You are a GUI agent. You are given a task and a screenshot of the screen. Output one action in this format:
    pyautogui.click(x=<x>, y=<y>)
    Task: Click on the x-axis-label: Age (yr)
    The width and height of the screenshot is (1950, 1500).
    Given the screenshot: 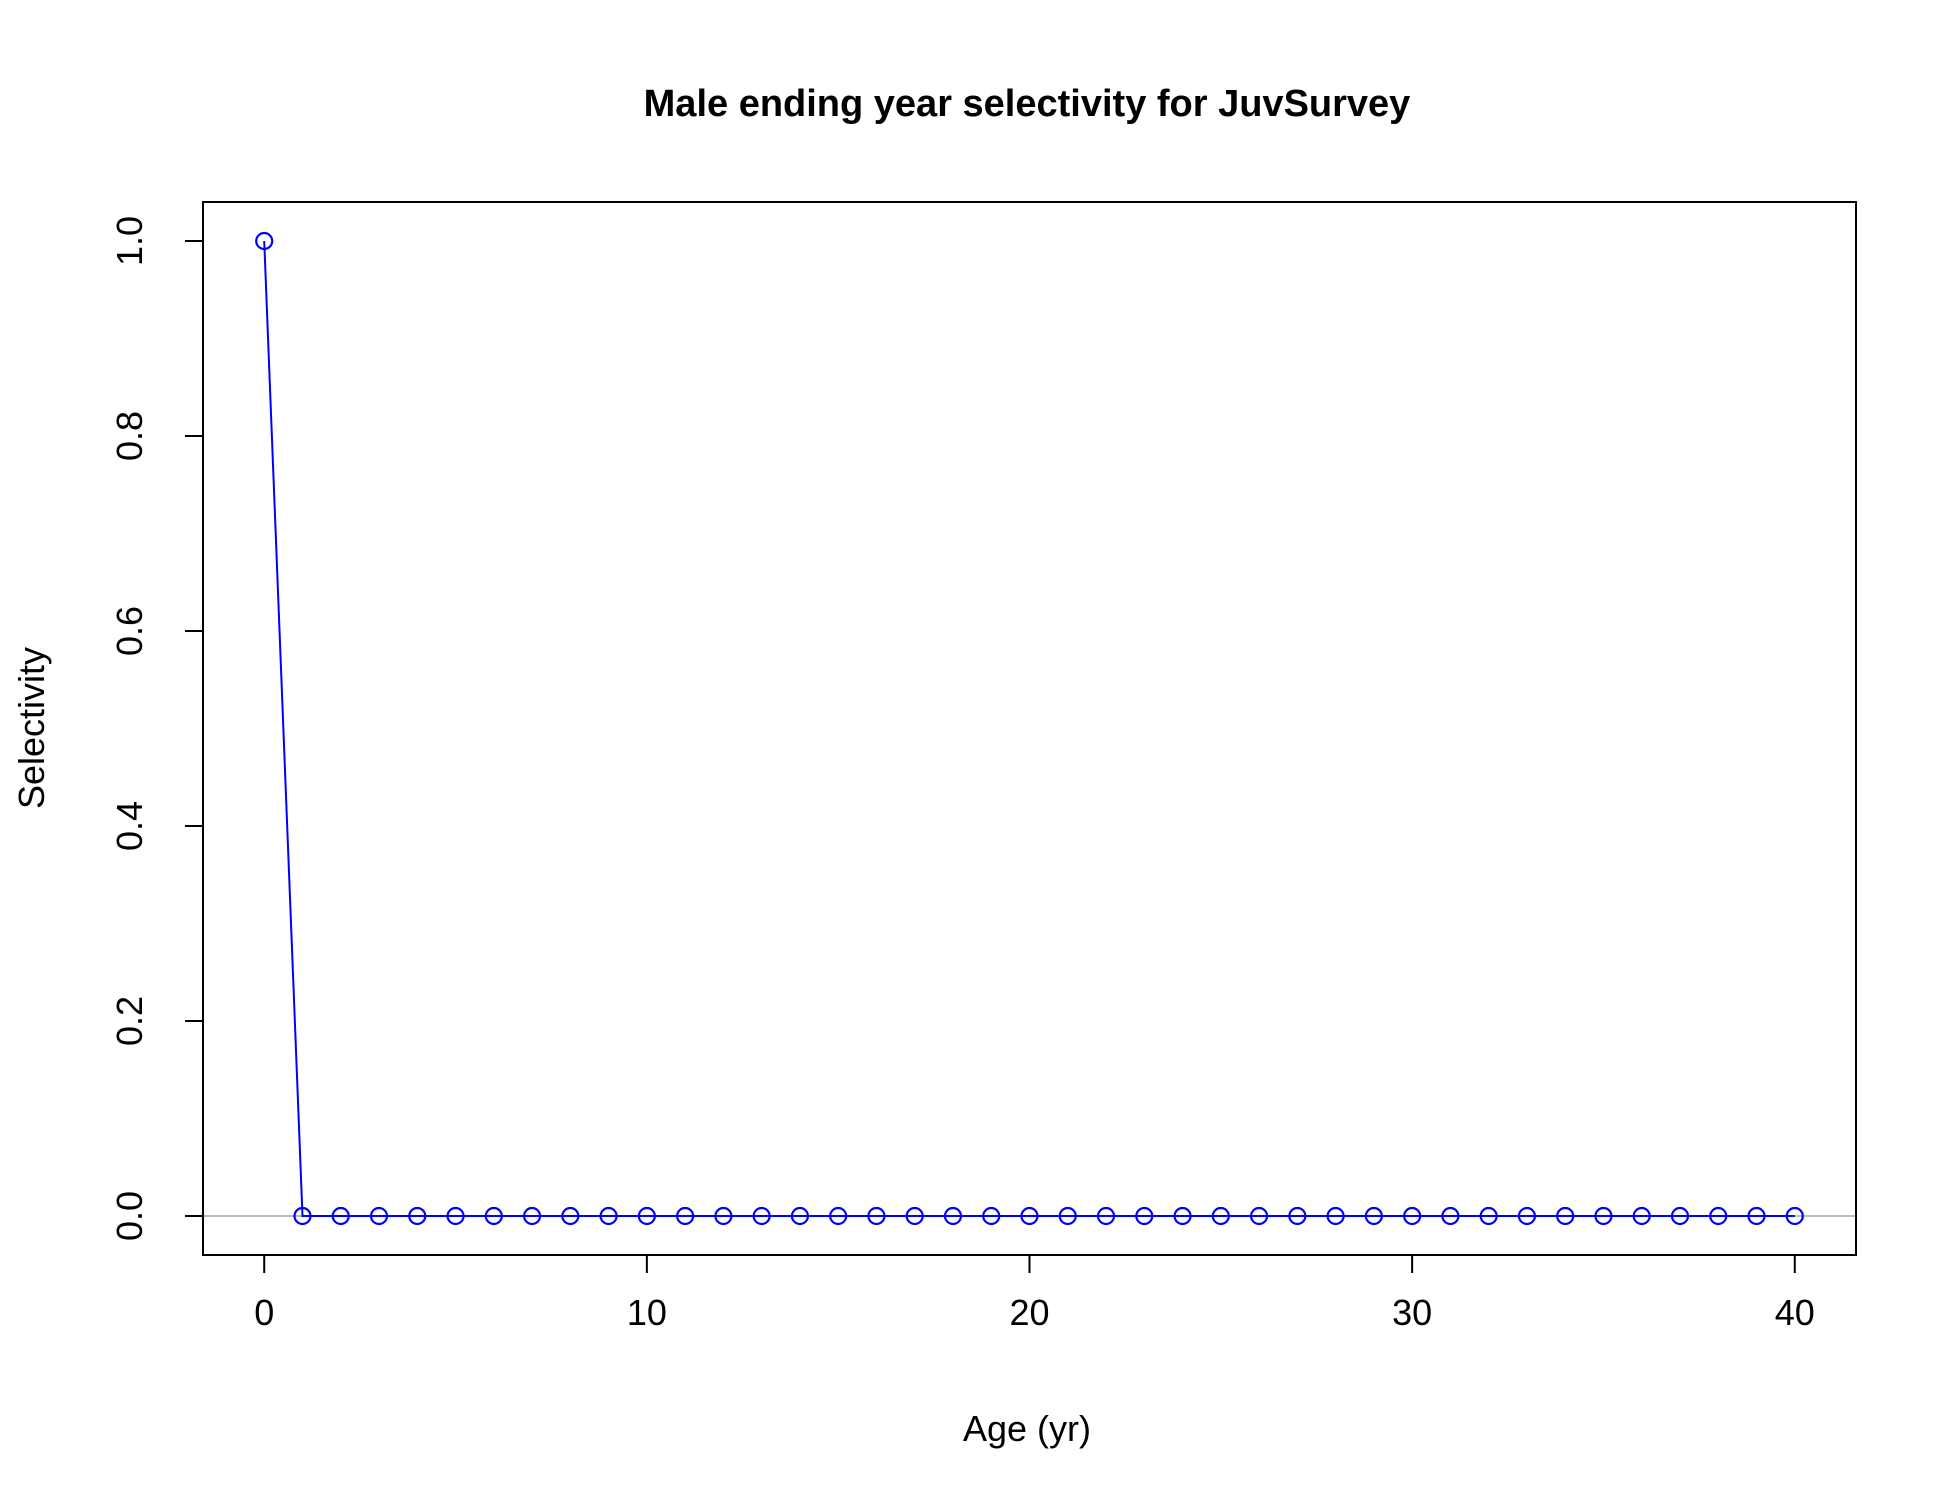 What is the action you would take?
    pyautogui.click(x=1027, y=1428)
    